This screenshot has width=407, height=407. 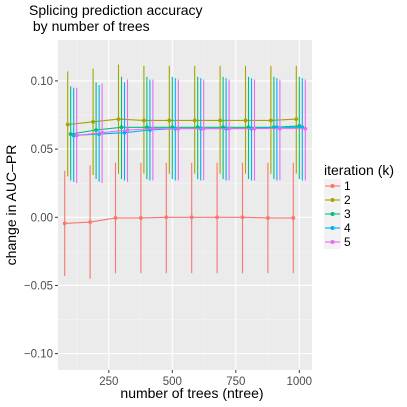 I want to click on legend-label: 2, so click(x=347, y=200).